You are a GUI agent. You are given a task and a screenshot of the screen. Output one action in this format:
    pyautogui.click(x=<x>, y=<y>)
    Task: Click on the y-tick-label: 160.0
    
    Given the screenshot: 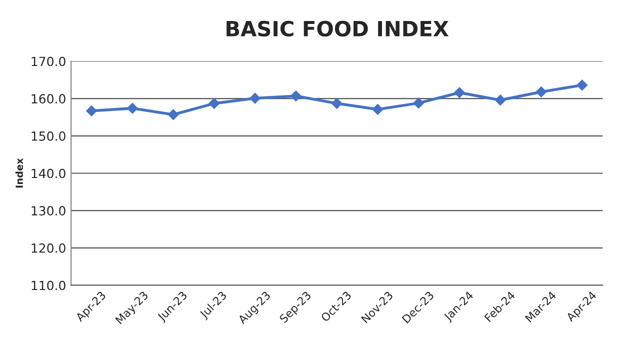 What is the action you would take?
    pyautogui.click(x=49, y=99)
    